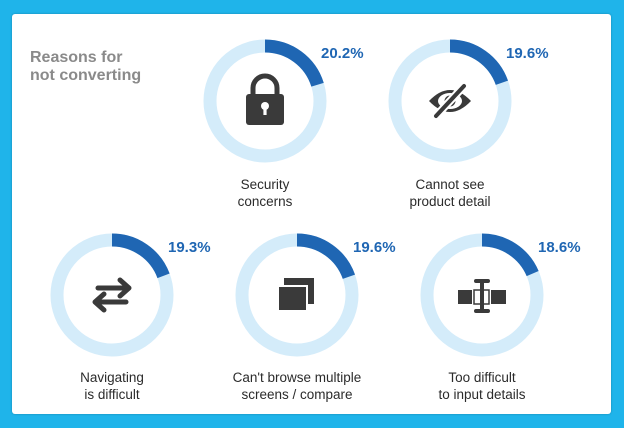 Image resolution: width=624 pixels, height=428 pixels. I want to click on value-label-input-details: 18.6%, so click(559, 247).